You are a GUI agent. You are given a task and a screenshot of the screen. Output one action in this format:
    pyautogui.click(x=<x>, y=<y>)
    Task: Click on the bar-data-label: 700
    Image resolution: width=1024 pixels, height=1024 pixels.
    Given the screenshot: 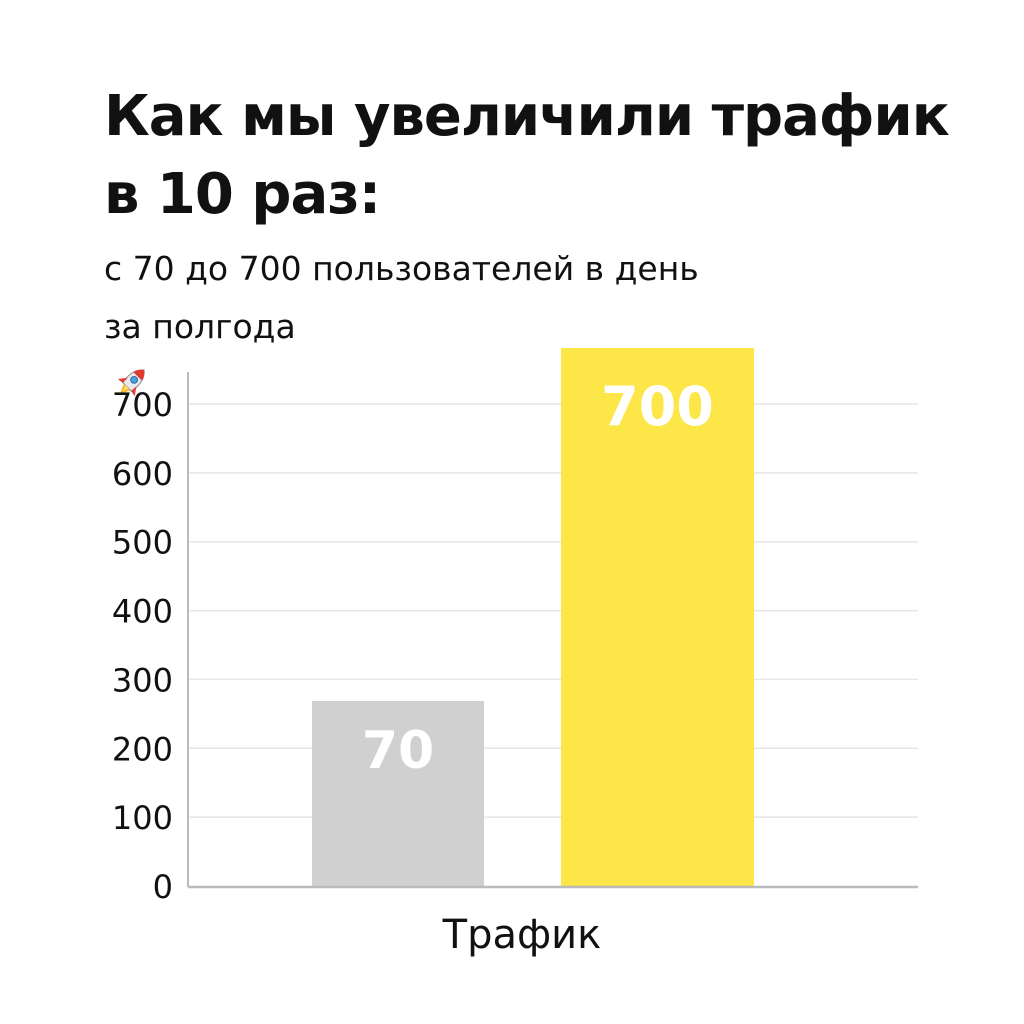 What is the action you would take?
    pyautogui.click(x=657, y=406)
    